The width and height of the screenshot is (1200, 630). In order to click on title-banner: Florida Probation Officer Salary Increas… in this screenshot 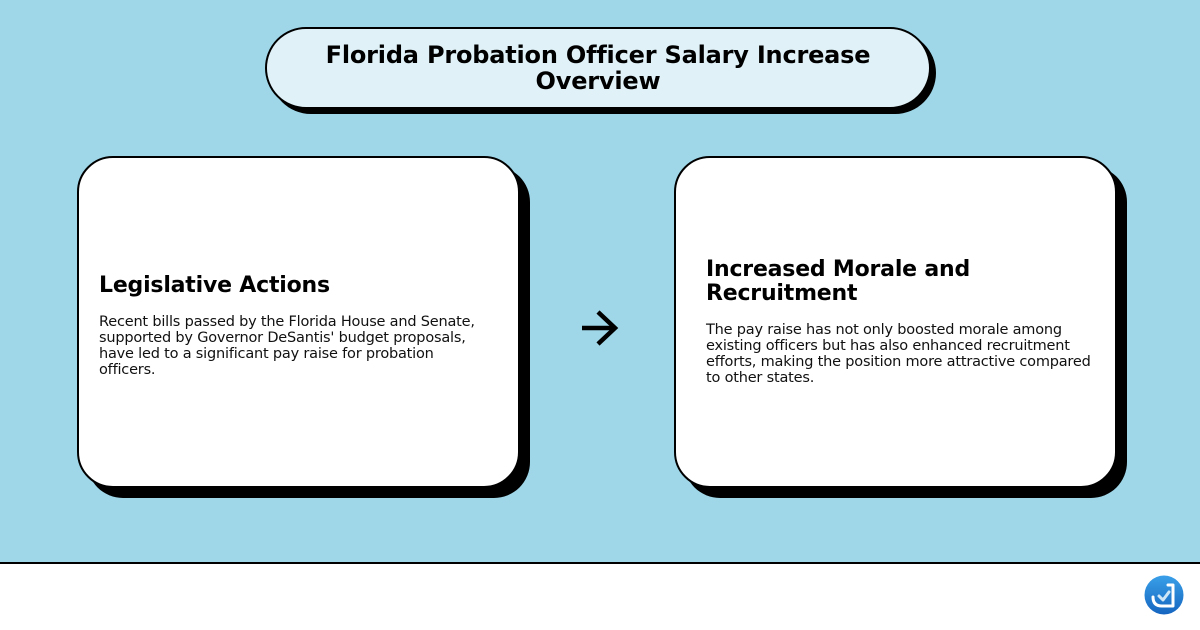, I will do `click(598, 68)`.